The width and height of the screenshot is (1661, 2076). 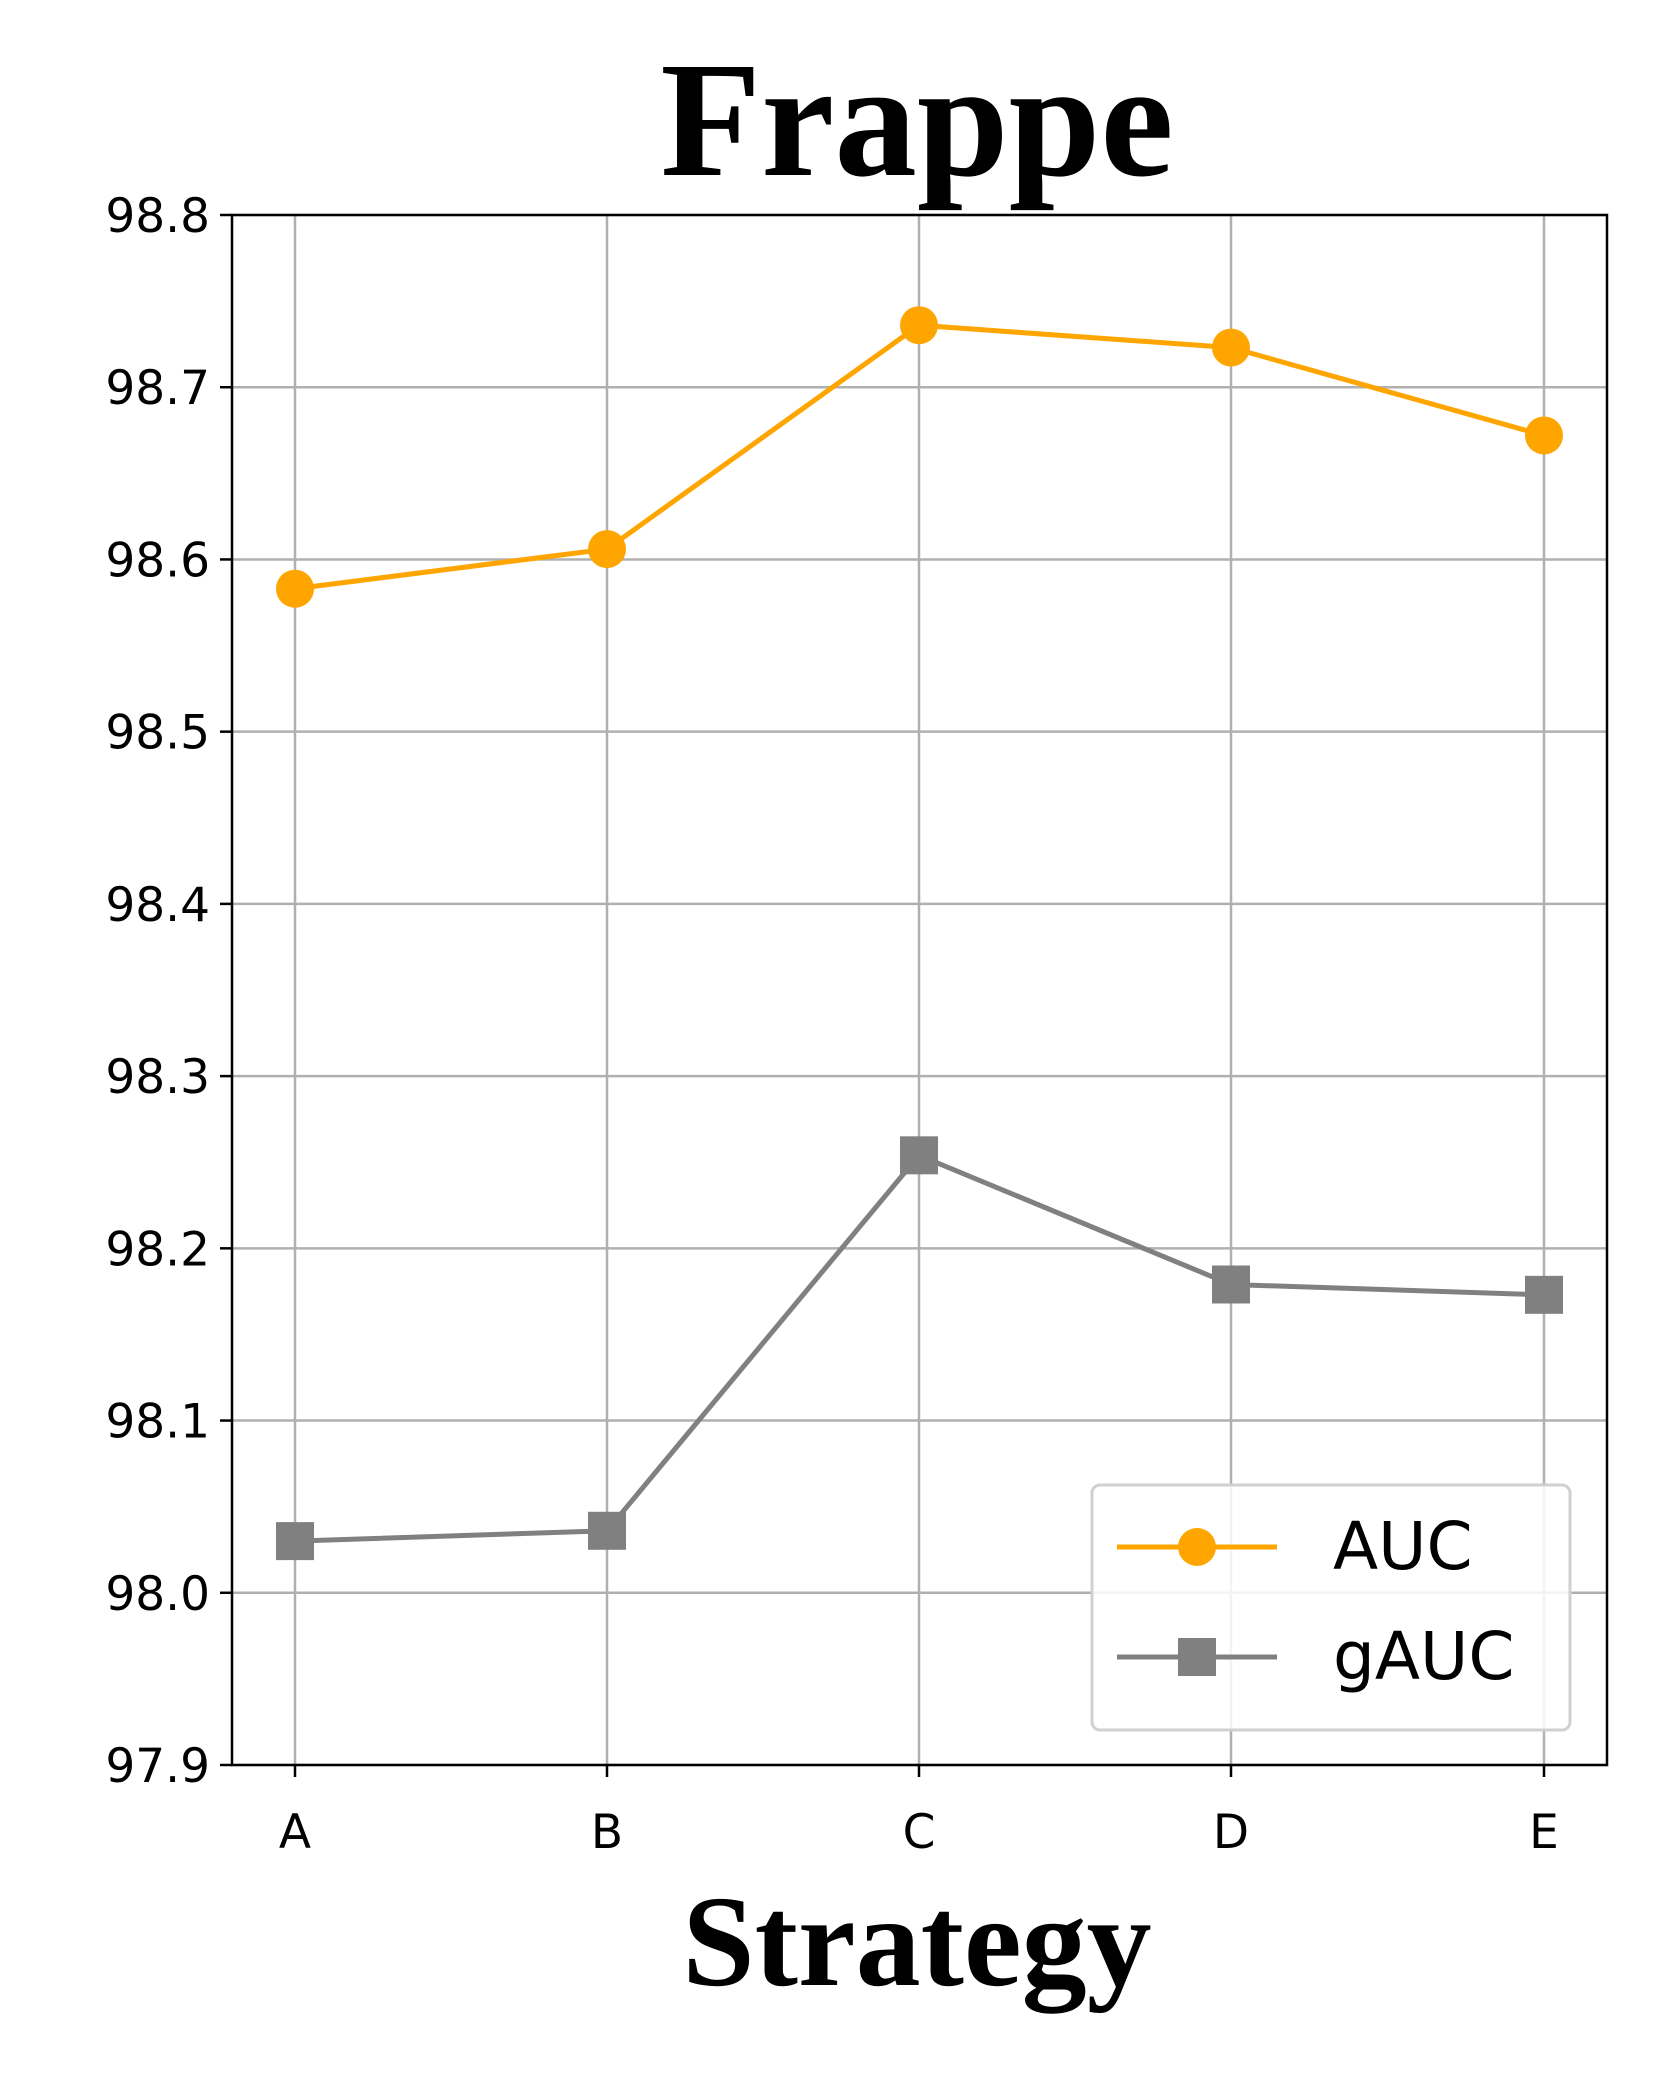 What do you see at coordinates (916, 1942) in the screenshot?
I see `x-axis-label: Strategy` at bounding box center [916, 1942].